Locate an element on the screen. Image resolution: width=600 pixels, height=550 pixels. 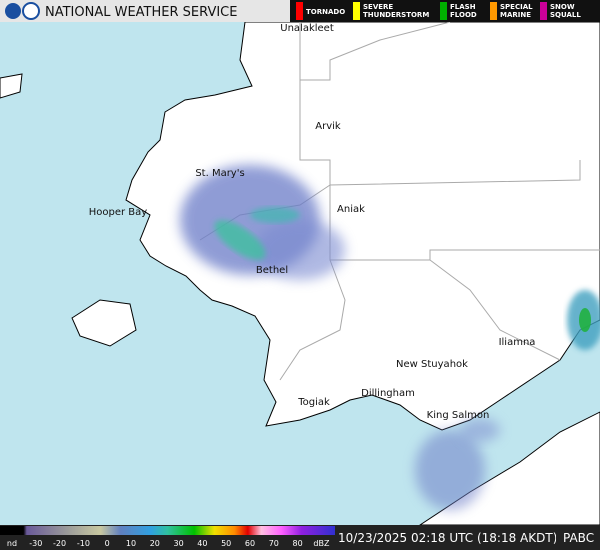
place-label: New Stuyahok is located at coordinates (432, 364).